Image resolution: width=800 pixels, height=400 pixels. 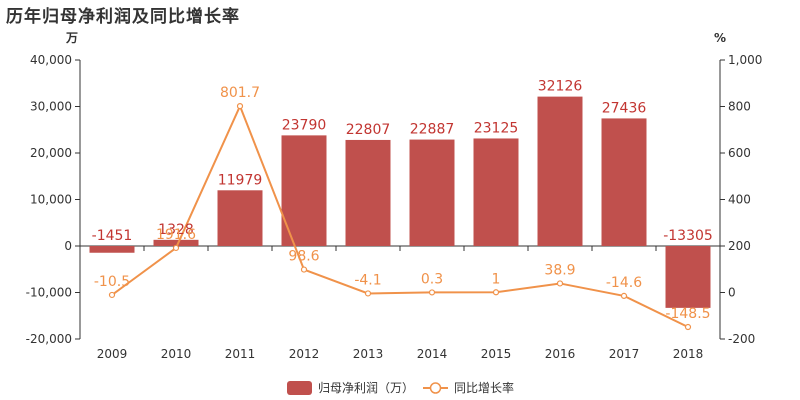 What do you see at coordinates (732, 293) in the screenshot?
I see `right-axis-tick-label: 0` at bounding box center [732, 293].